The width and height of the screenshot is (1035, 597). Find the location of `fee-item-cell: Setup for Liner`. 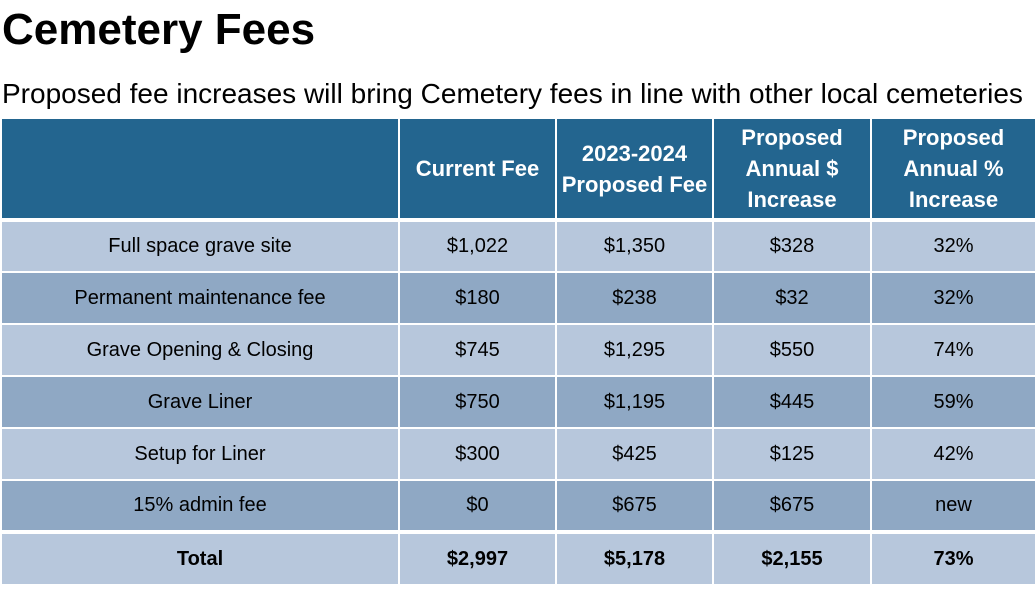

fee-item-cell: Setup for Liner is located at coordinates (200, 453).